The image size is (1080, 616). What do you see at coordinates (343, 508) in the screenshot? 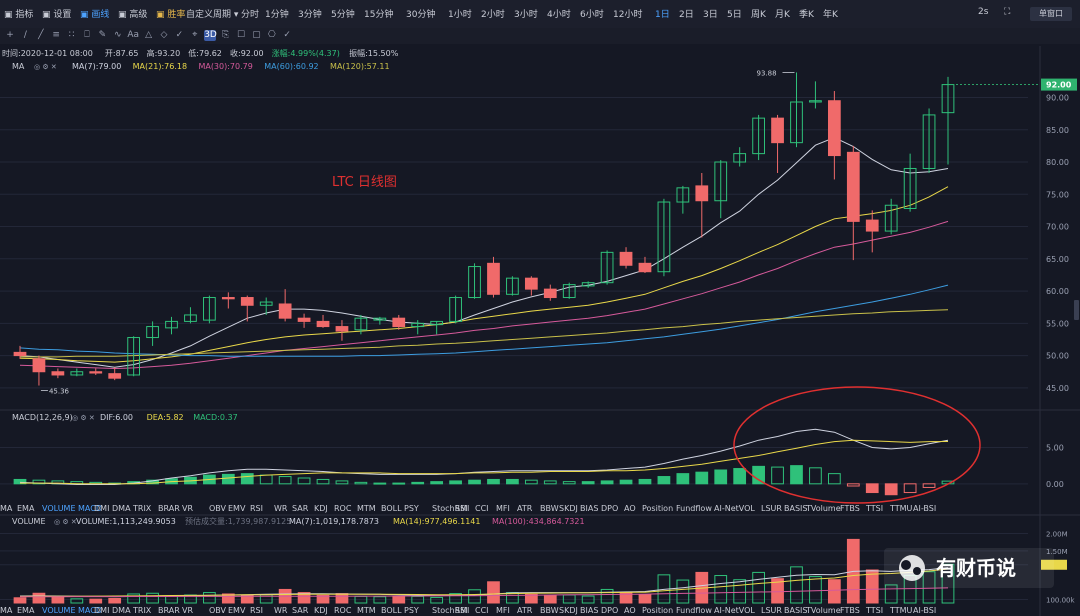
I see `macd-indicator-tab: ROC` at bounding box center [343, 508].